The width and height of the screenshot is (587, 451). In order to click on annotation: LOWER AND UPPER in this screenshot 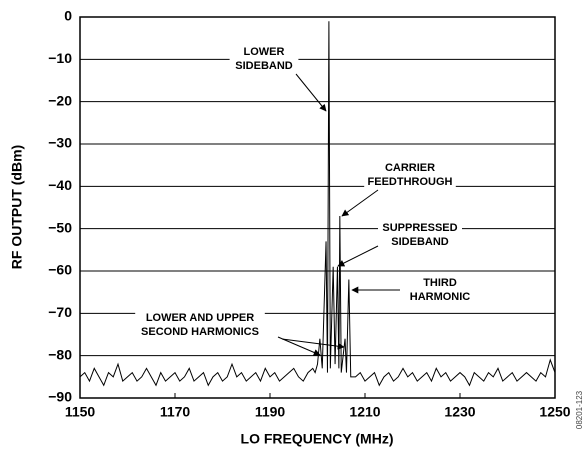, I will do `click(200, 318)`.